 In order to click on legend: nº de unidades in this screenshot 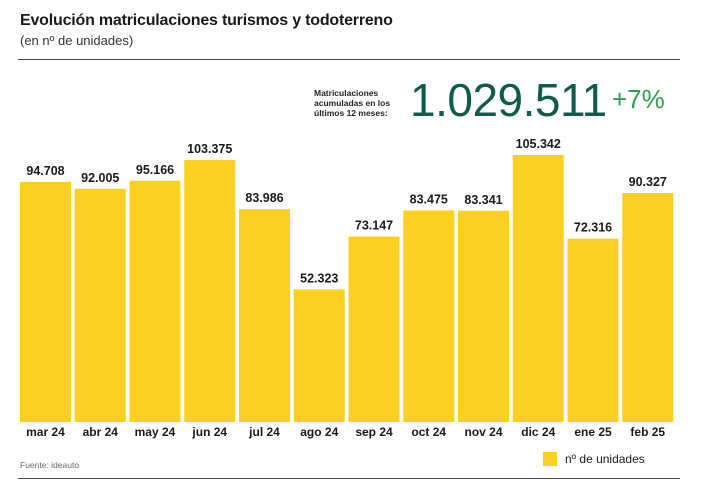, I will do `click(594, 459)`.